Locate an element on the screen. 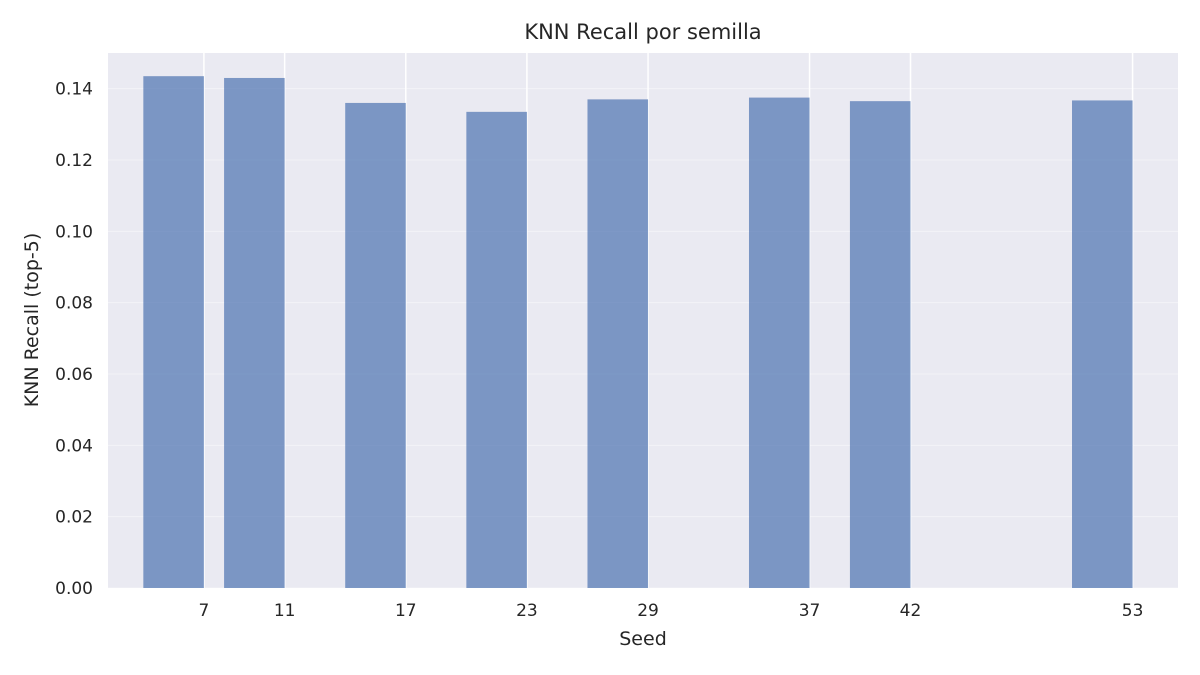 This screenshot has height=675, width=1200. x-tick-labels: 7 11 17 23 29 37 42 53 is located at coordinates (670, 611).